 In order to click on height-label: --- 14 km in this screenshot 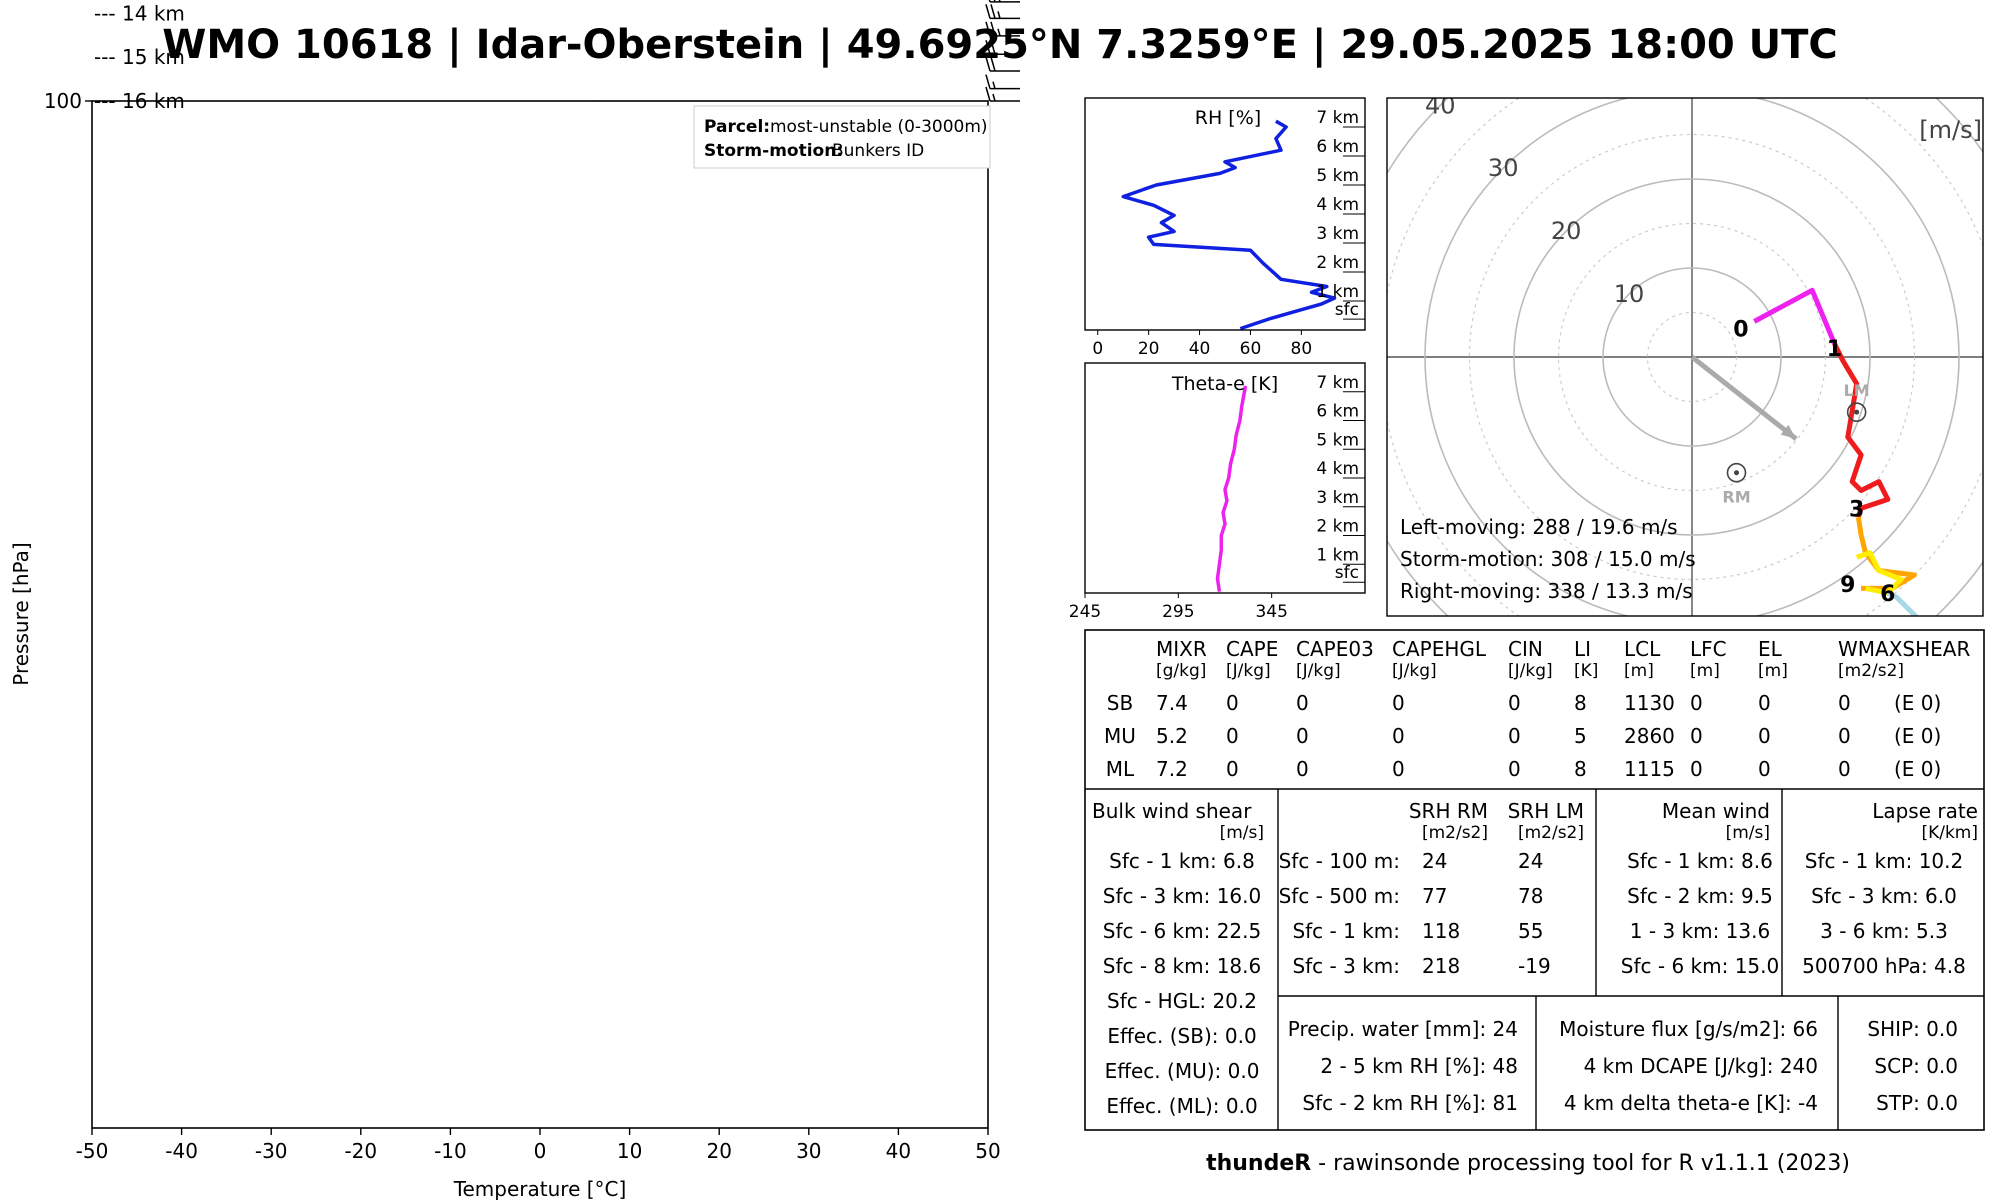, I will do `click(139, 14)`.